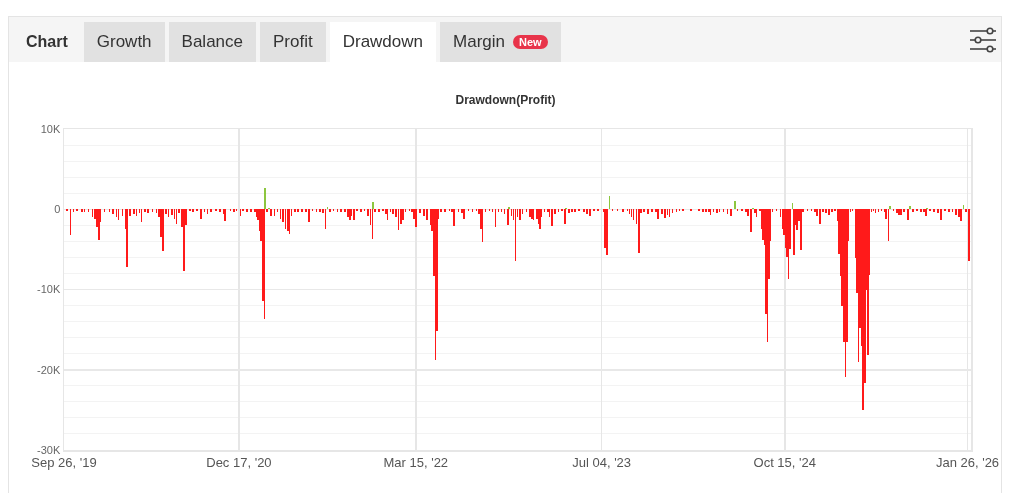 The width and height of the screenshot is (1011, 493). Describe the element at coordinates (784, 463) in the screenshot. I see `x-tick-label: Oct 15, '24` at that location.